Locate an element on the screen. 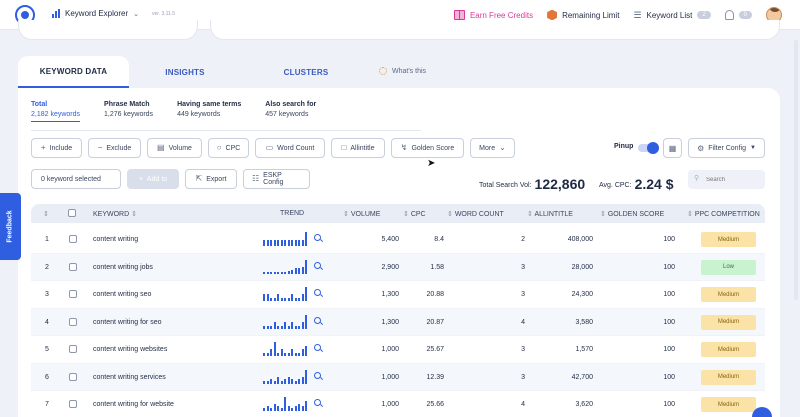 This screenshot has height=417, width=800. allintitle-filter-button: □ Allintitle is located at coordinates (358, 148).